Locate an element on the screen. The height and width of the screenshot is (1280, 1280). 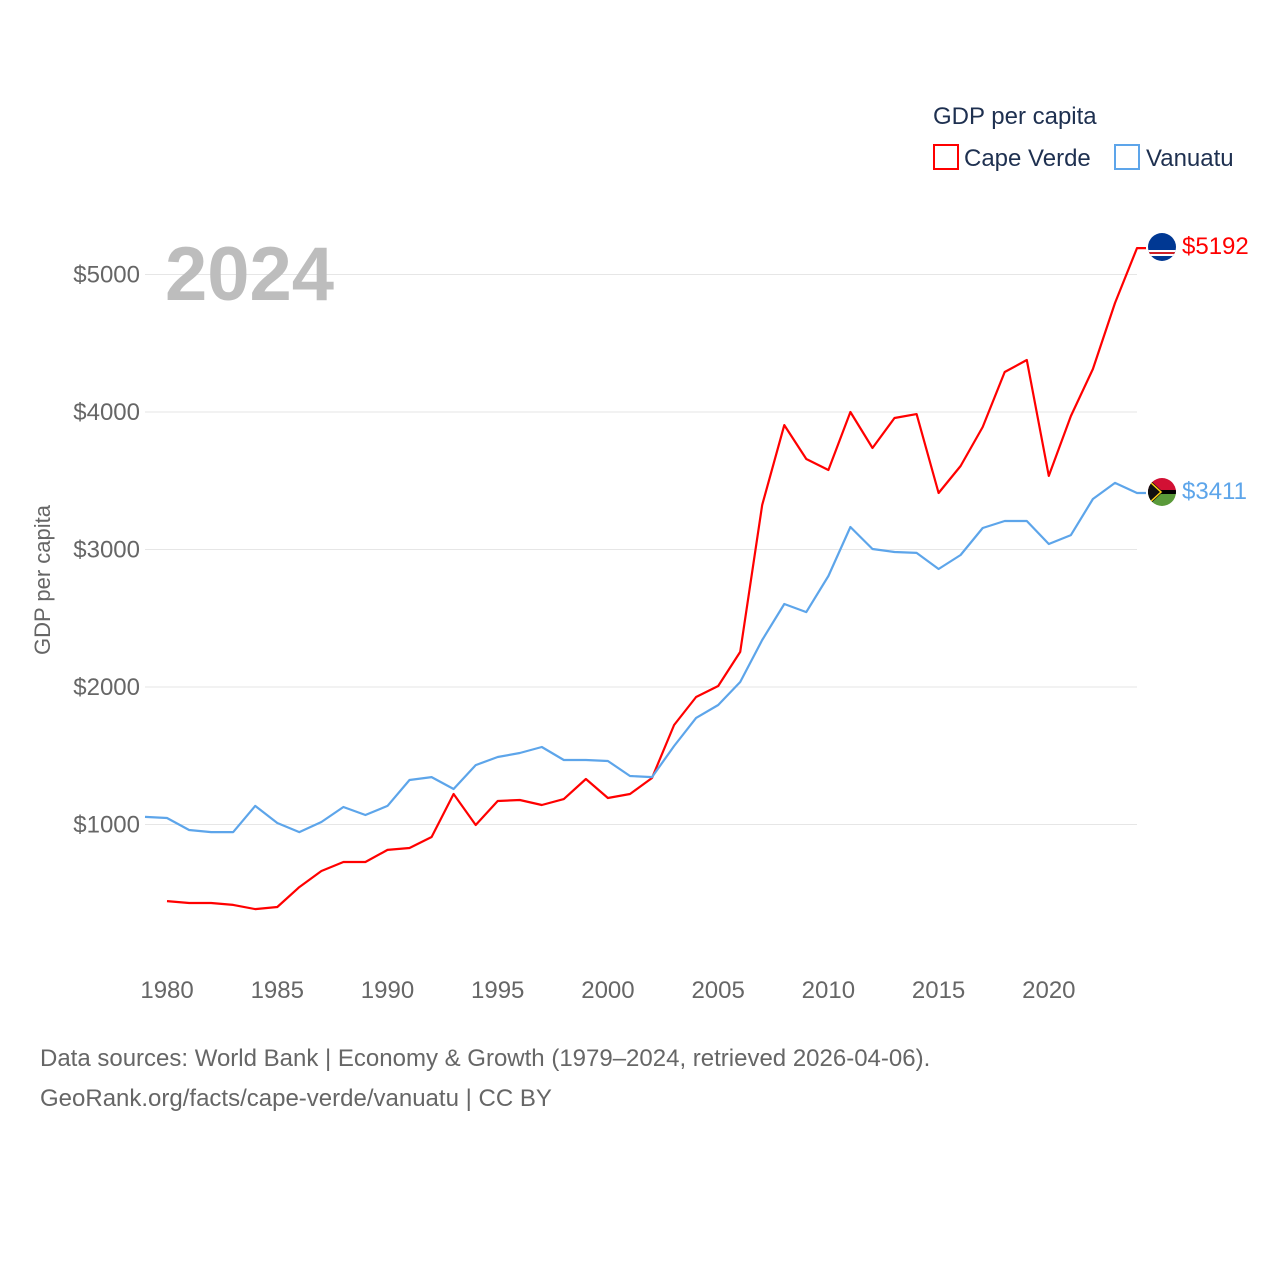
legend-swatch-cape-verde is located at coordinates (946, 157).